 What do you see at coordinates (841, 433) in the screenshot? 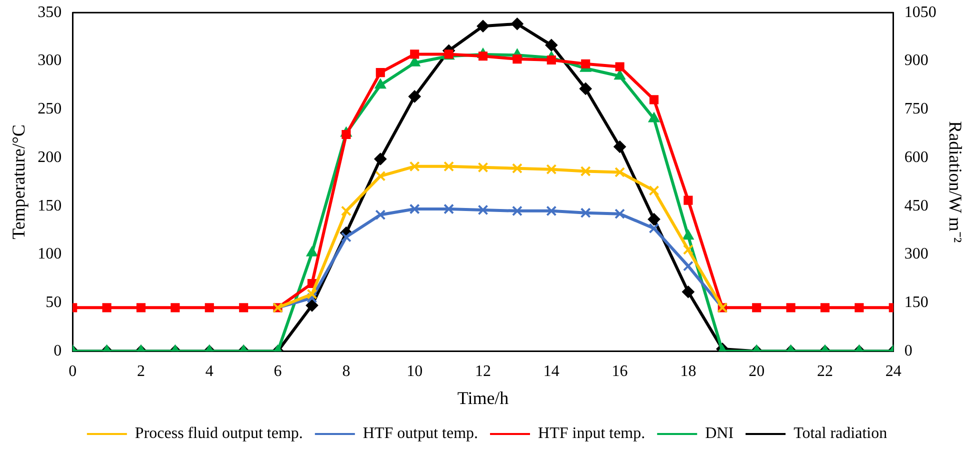
I see `legend-label: Total radiation` at bounding box center [841, 433].